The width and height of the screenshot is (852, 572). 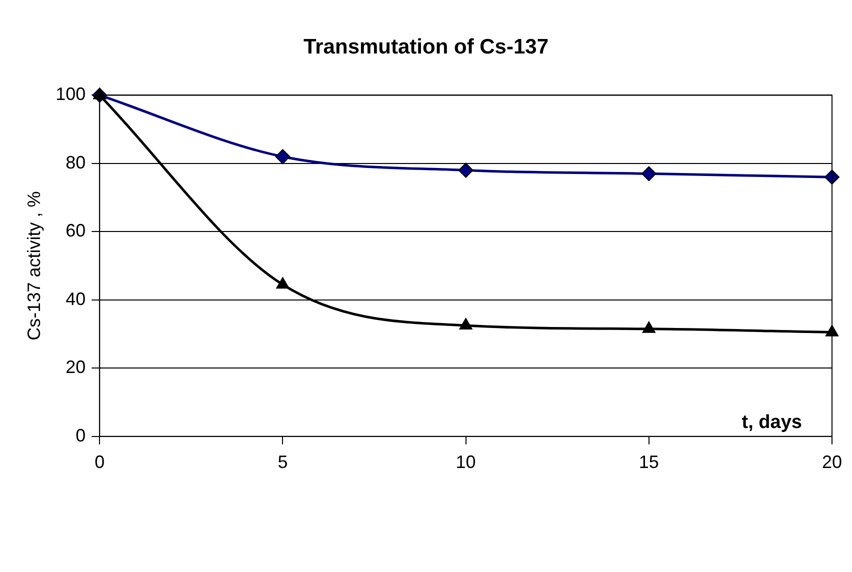 What do you see at coordinates (76, 162) in the screenshot?
I see `y-tick-label: 80` at bounding box center [76, 162].